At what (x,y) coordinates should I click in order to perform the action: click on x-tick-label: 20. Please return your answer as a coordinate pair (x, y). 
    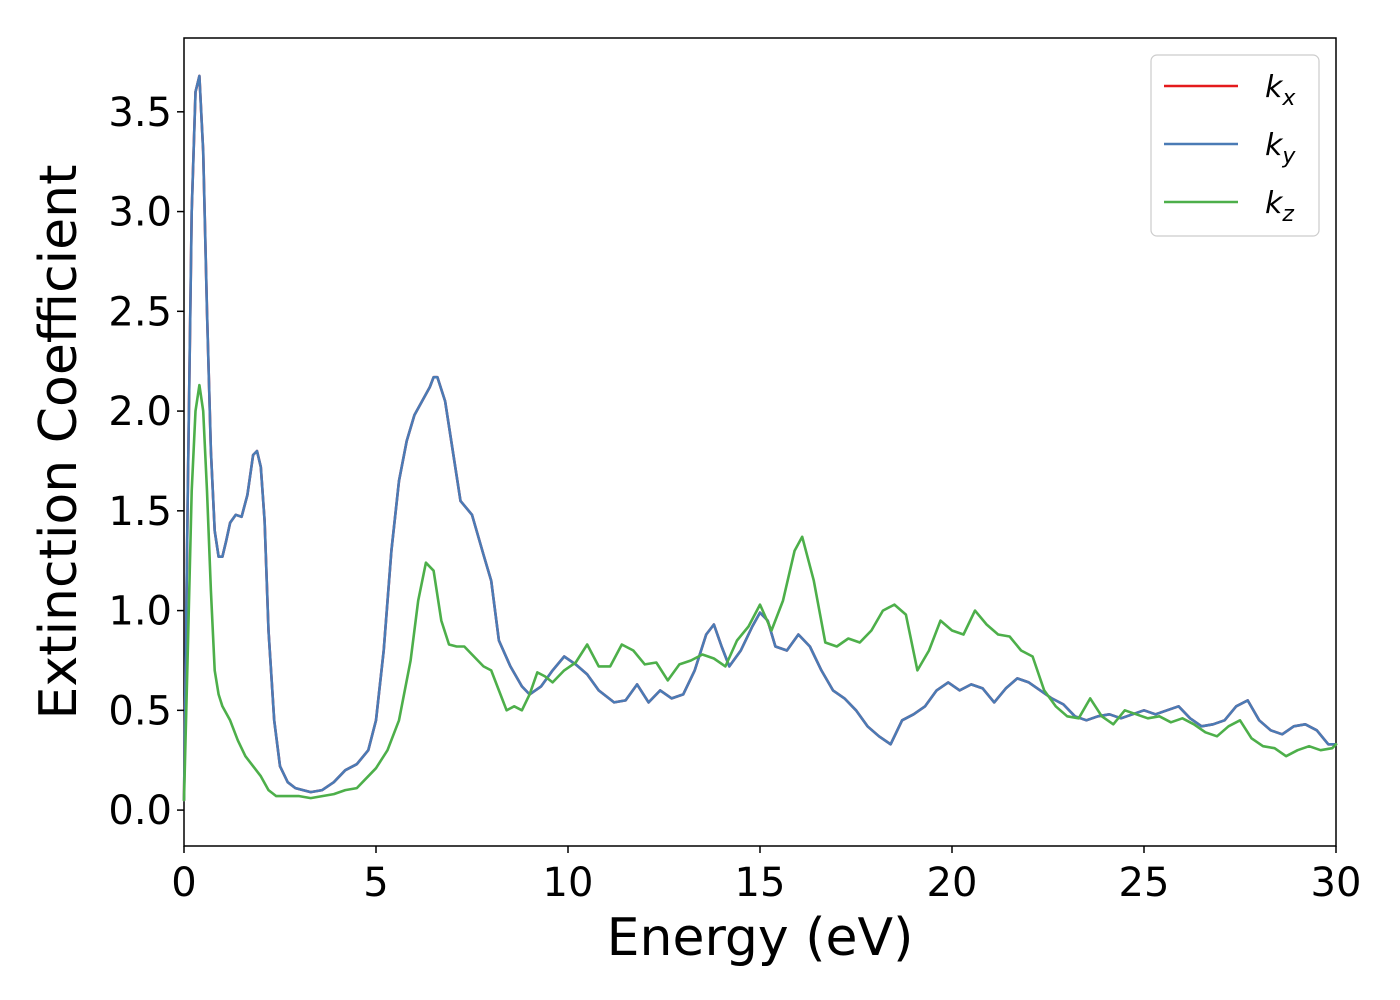
    Looking at the image, I should click on (952, 883).